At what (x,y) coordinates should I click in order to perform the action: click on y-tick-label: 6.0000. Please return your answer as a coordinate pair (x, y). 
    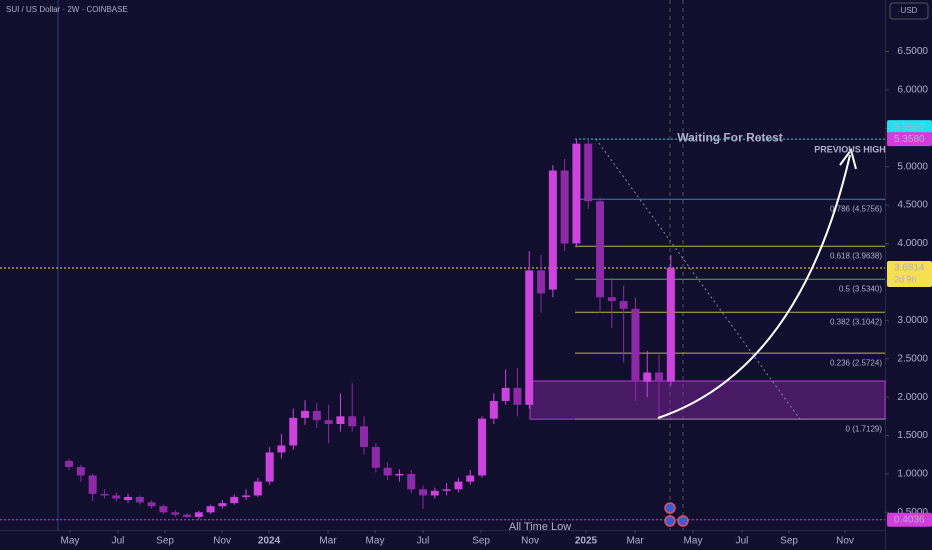
    Looking at the image, I should click on (912, 90).